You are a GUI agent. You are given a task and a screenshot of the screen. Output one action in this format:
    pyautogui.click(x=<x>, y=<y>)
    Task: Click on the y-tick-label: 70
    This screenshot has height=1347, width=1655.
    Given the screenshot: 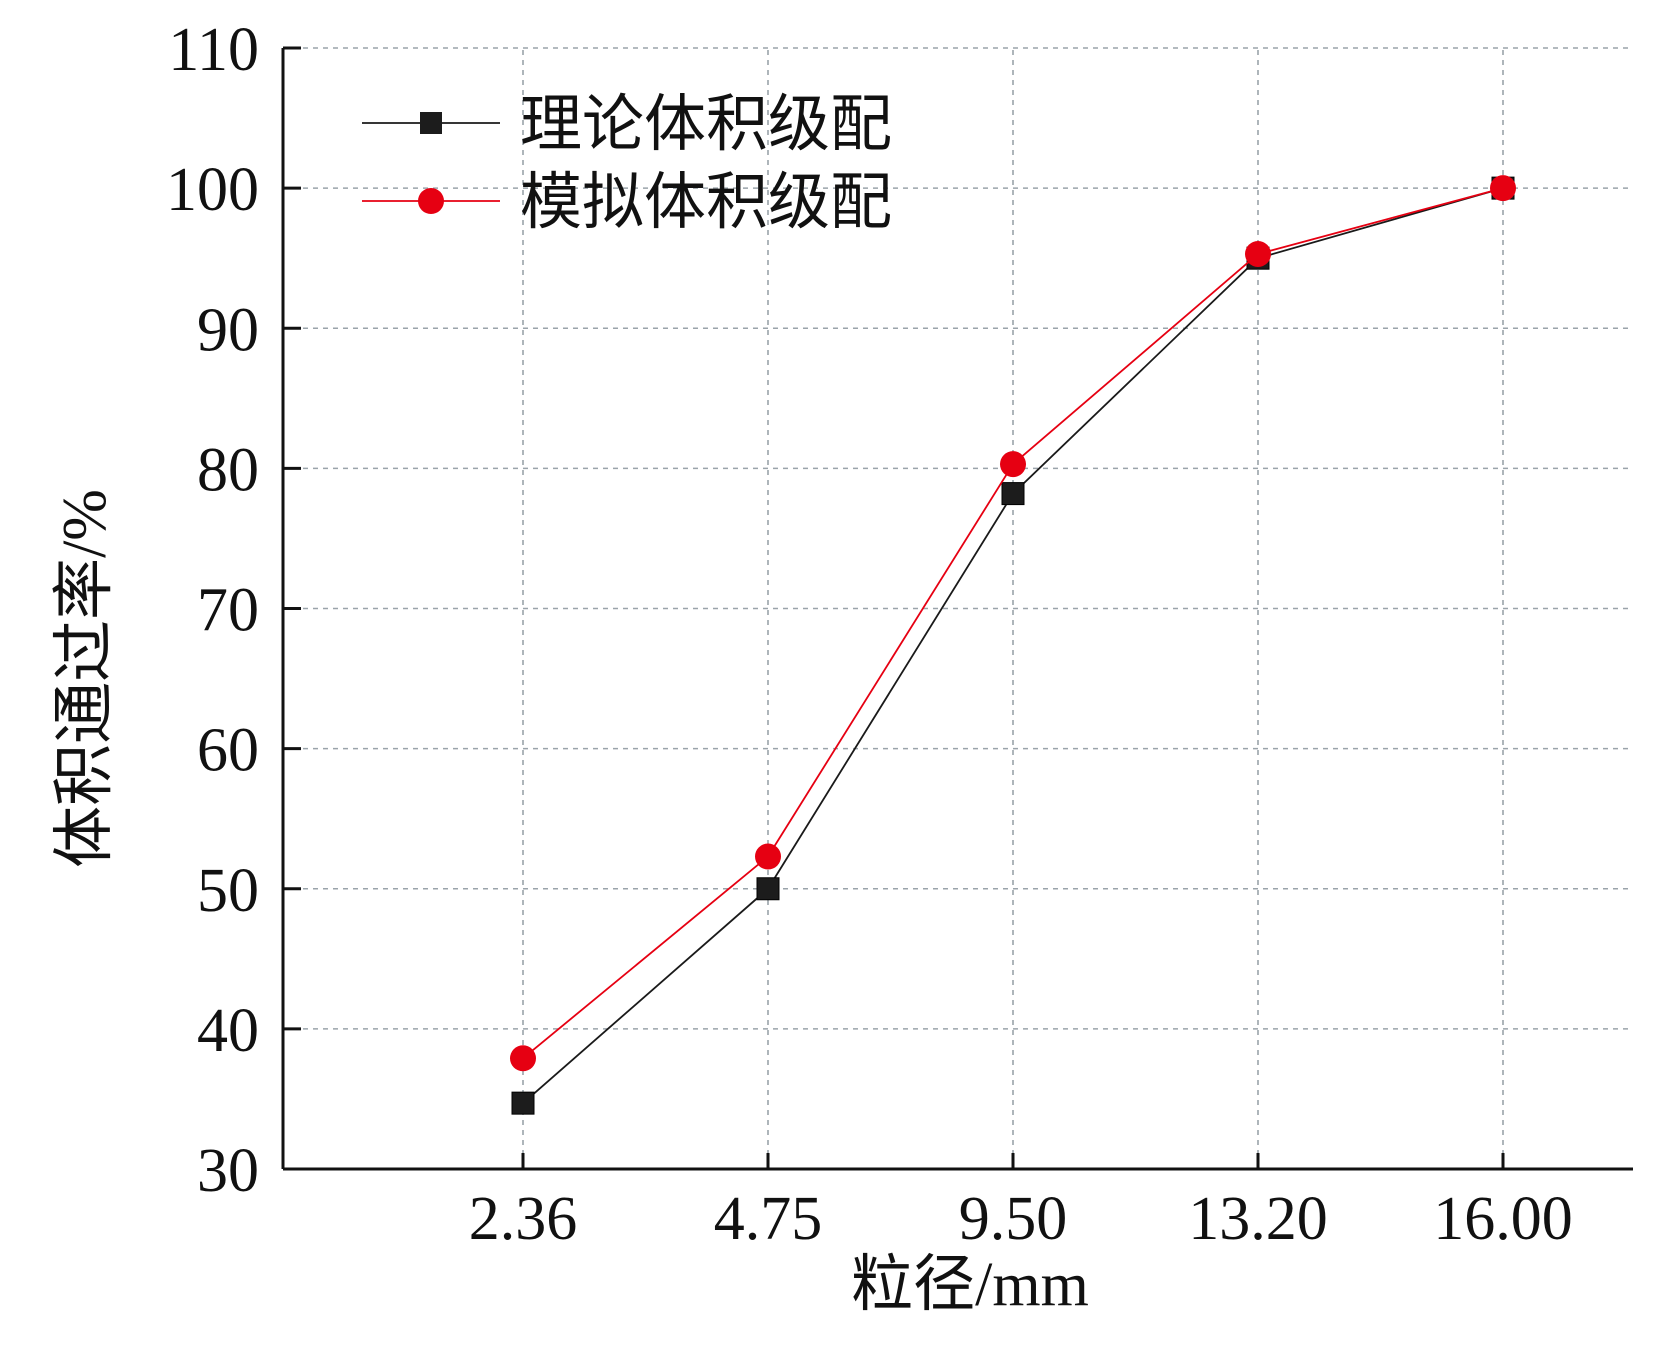 What is the action you would take?
    pyautogui.click(x=228, y=611)
    